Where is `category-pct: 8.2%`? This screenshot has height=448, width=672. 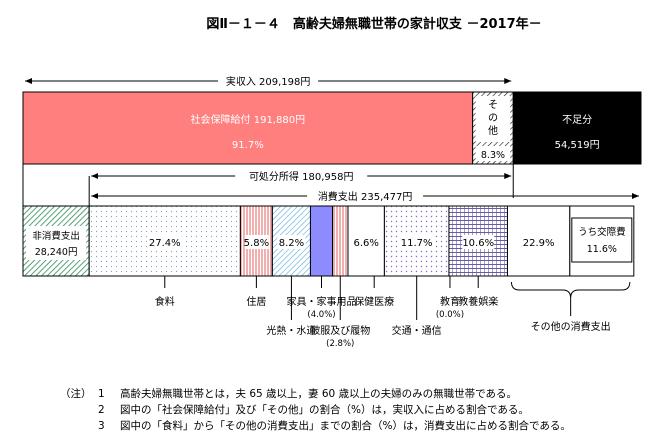
category-pct: 8.2% is located at coordinates (291, 243).